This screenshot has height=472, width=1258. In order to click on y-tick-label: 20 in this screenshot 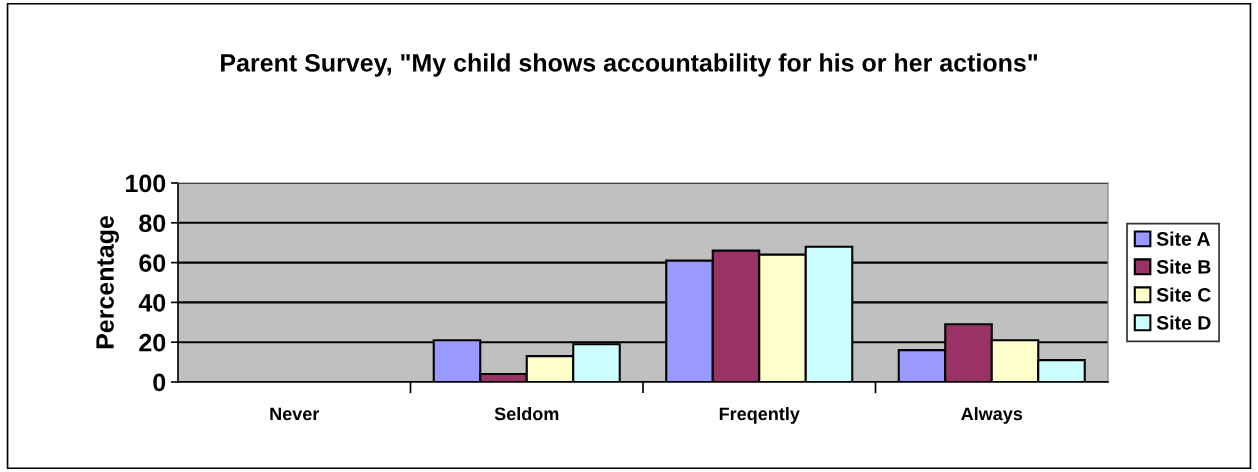, I will do `click(152, 342)`.